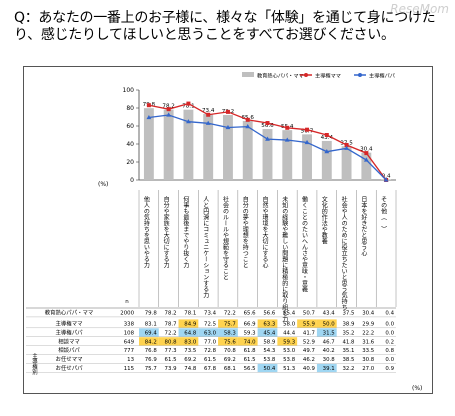  What do you see at coordinates (309, 325) in the screenshot?
I see `table-cell: 55.9` at bounding box center [309, 325].